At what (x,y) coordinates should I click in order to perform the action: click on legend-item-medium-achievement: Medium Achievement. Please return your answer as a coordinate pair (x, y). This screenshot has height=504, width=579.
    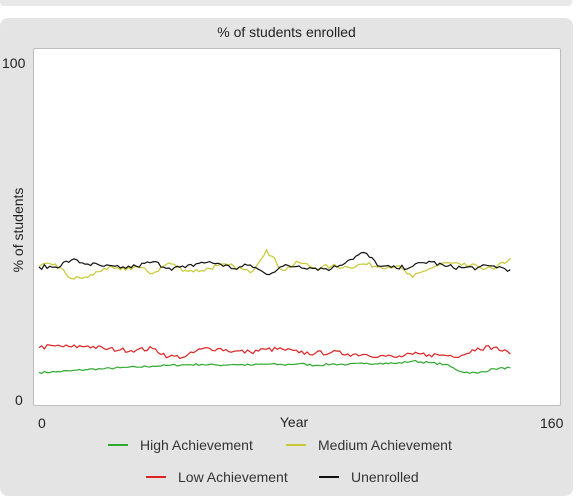
    Looking at the image, I should click on (369, 445).